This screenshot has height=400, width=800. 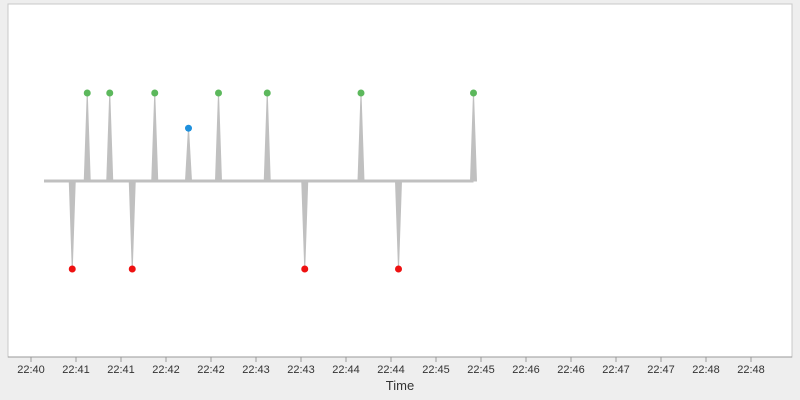 I want to click on x-axis-label: Time, so click(x=400, y=385).